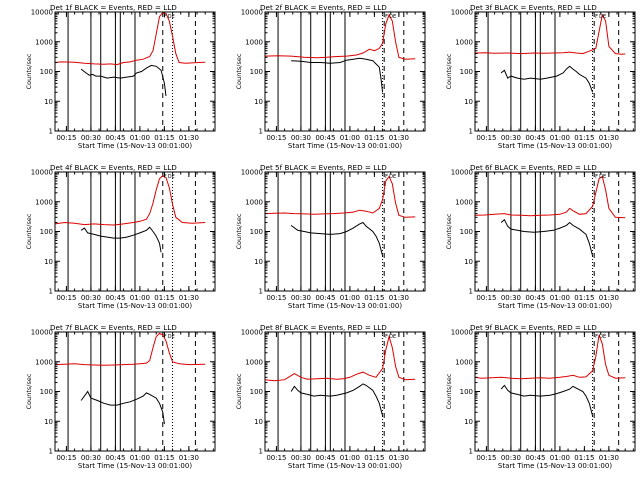 The width and height of the screenshot is (640, 480). I want to click on panel-title: Det 1f BLACK = Events, RED = LLD, so click(113, 7).